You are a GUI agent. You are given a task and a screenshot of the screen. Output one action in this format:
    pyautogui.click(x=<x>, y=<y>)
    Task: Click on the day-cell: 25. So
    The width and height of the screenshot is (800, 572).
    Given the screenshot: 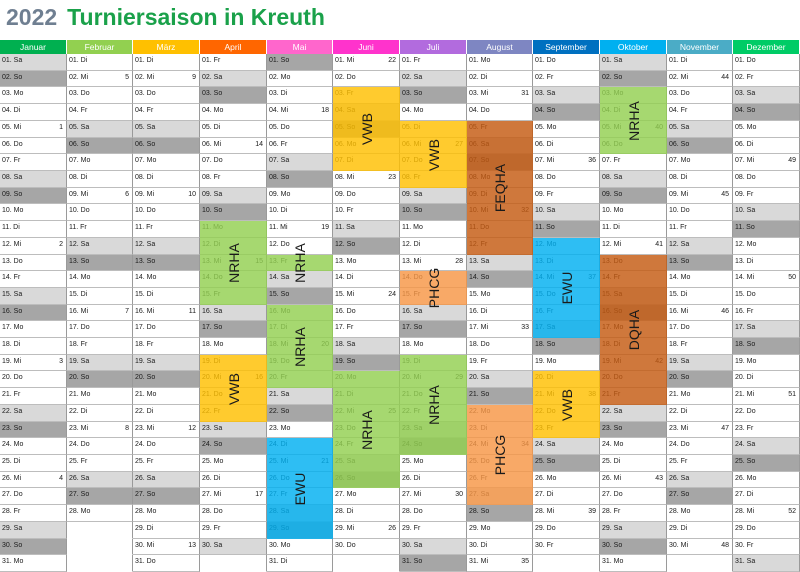 What is the action you would take?
    pyautogui.click(x=766, y=463)
    